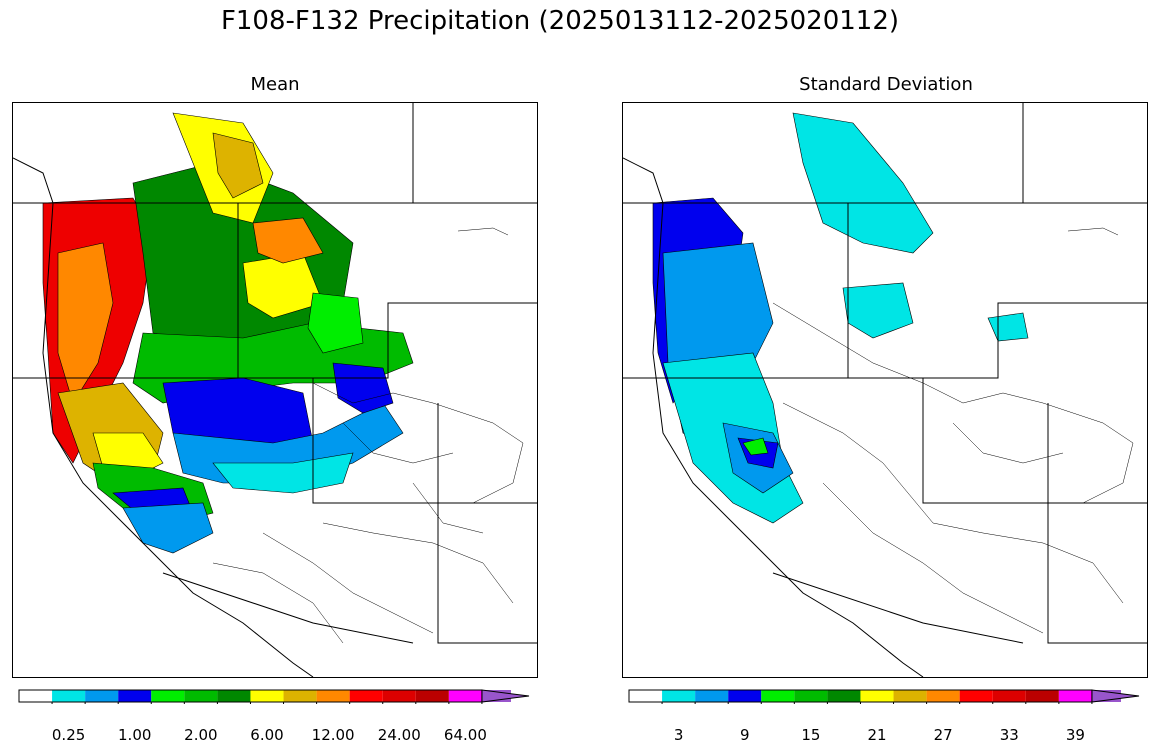  Describe the element at coordinates (755, 446) in the screenshot. I see `sd-region-green` at that location.